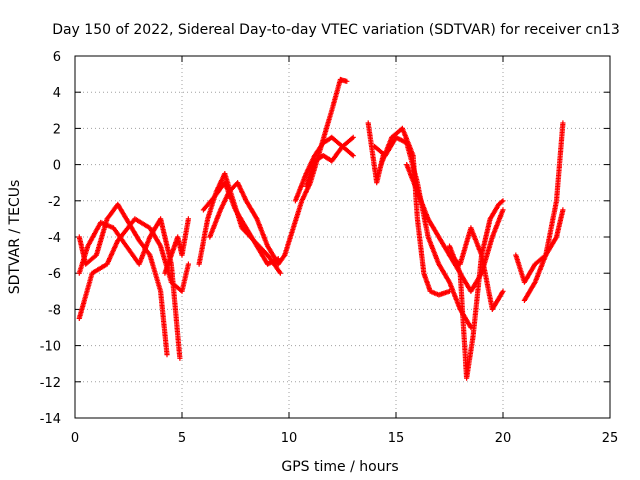 The image size is (640, 480). I want to click on y-tick-label: 0, so click(57, 166).